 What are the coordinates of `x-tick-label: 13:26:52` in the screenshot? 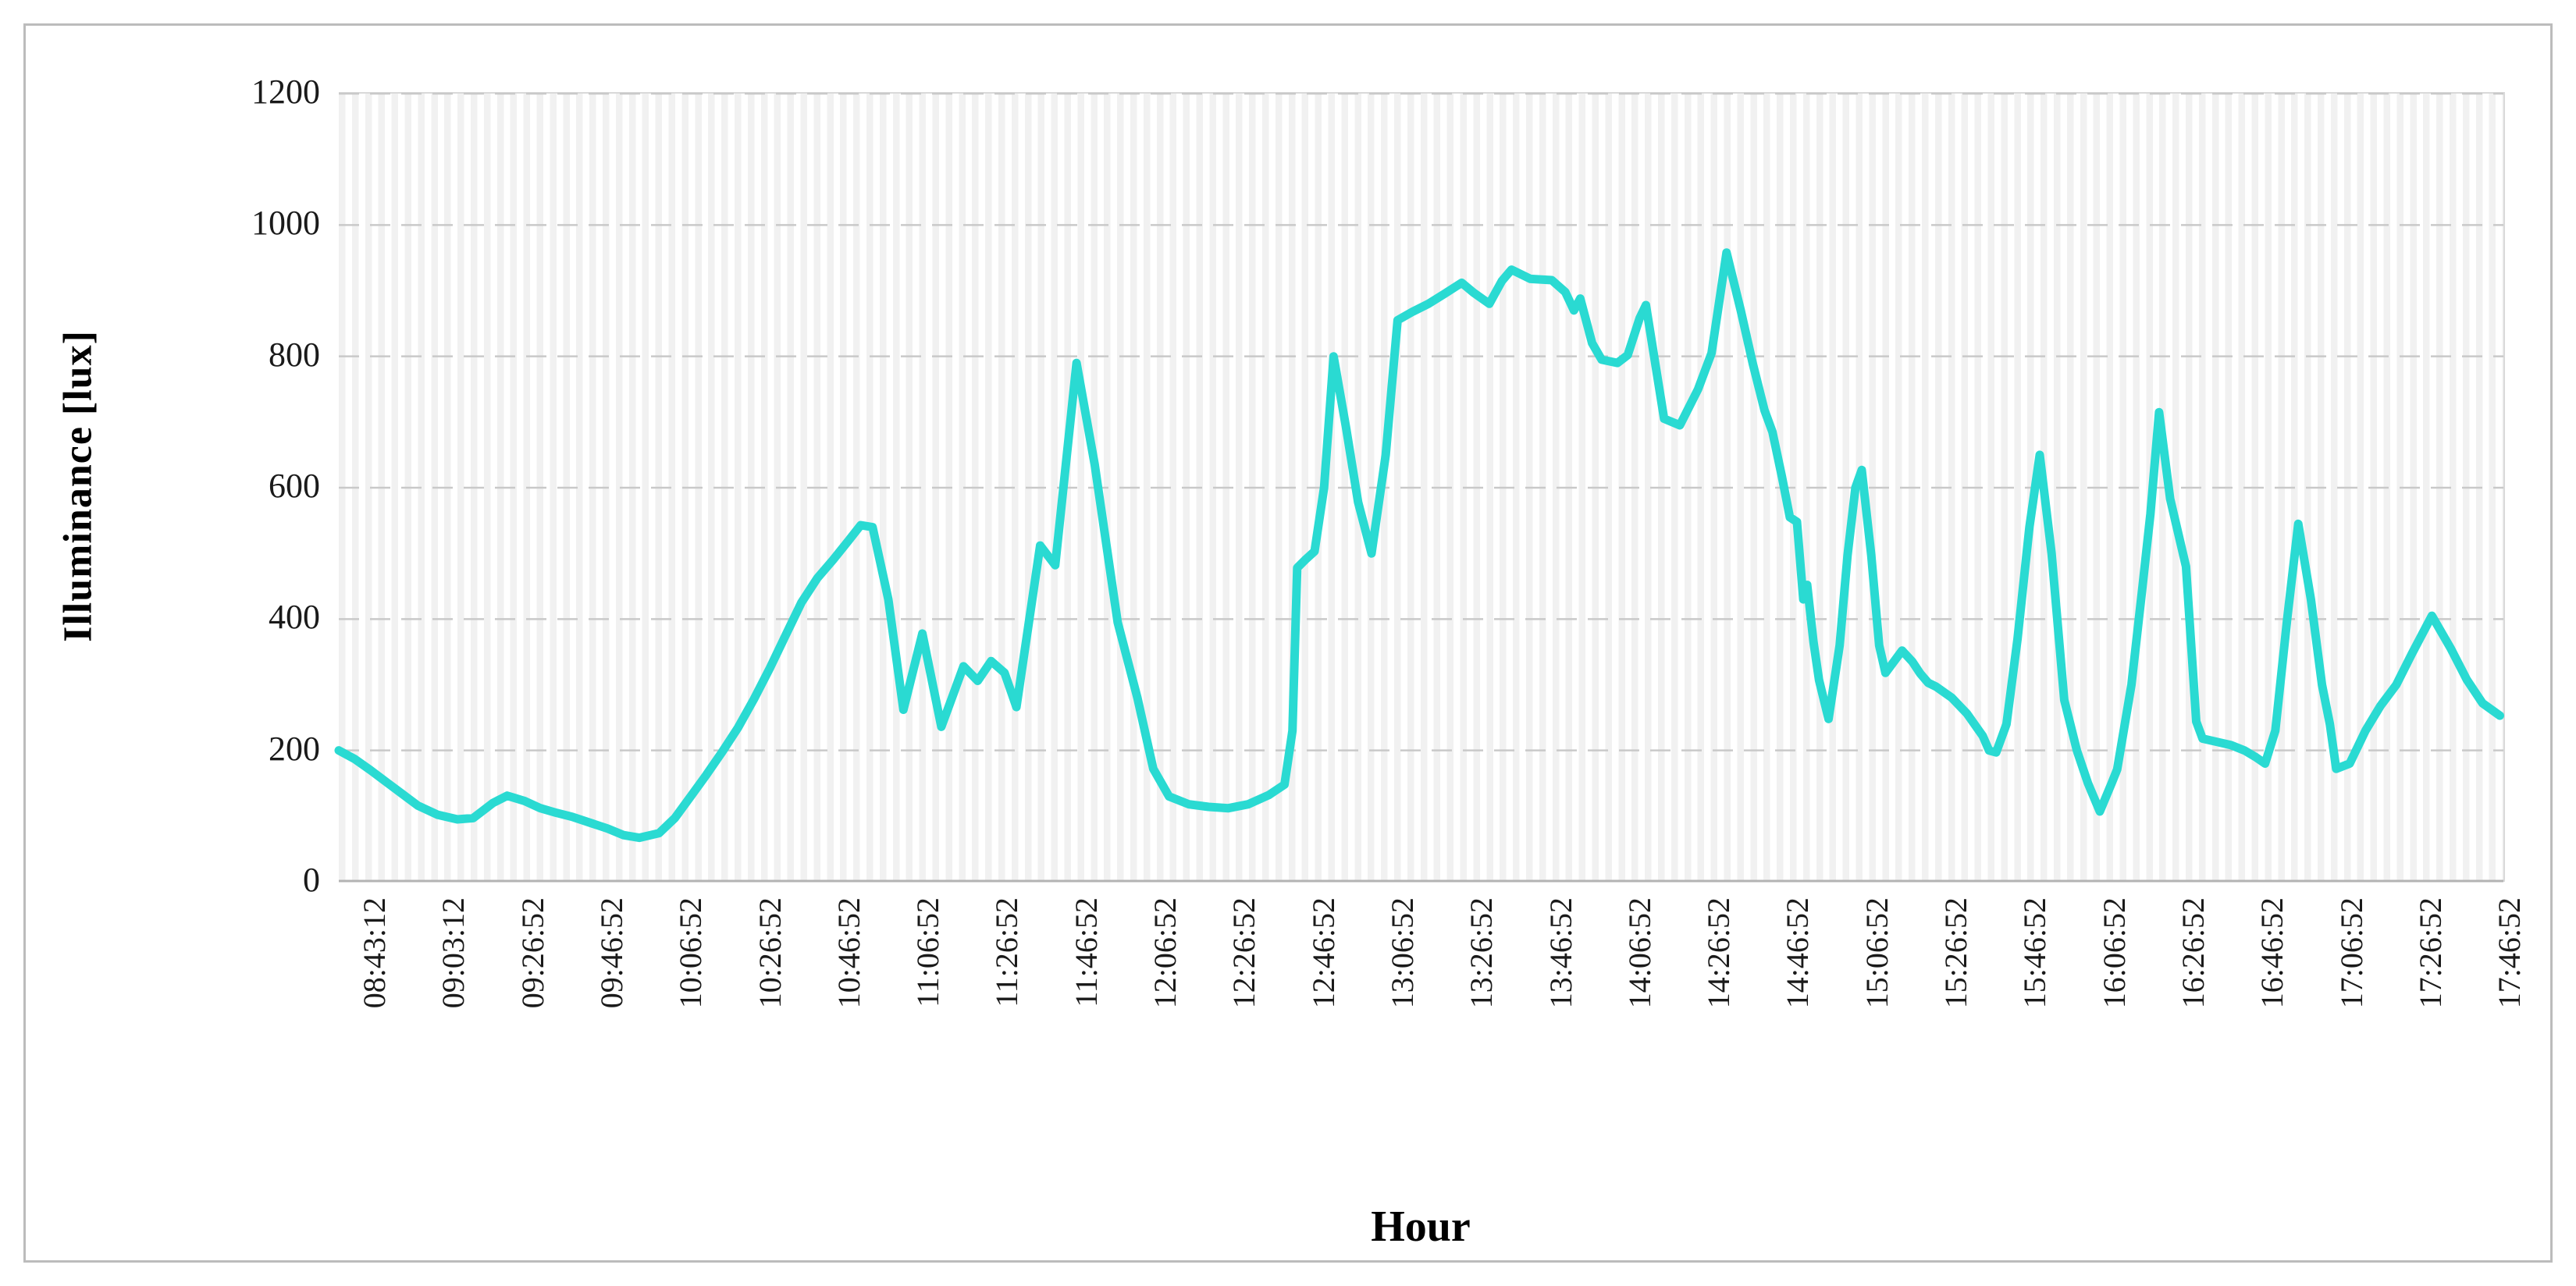 It's located at (1482, 953).